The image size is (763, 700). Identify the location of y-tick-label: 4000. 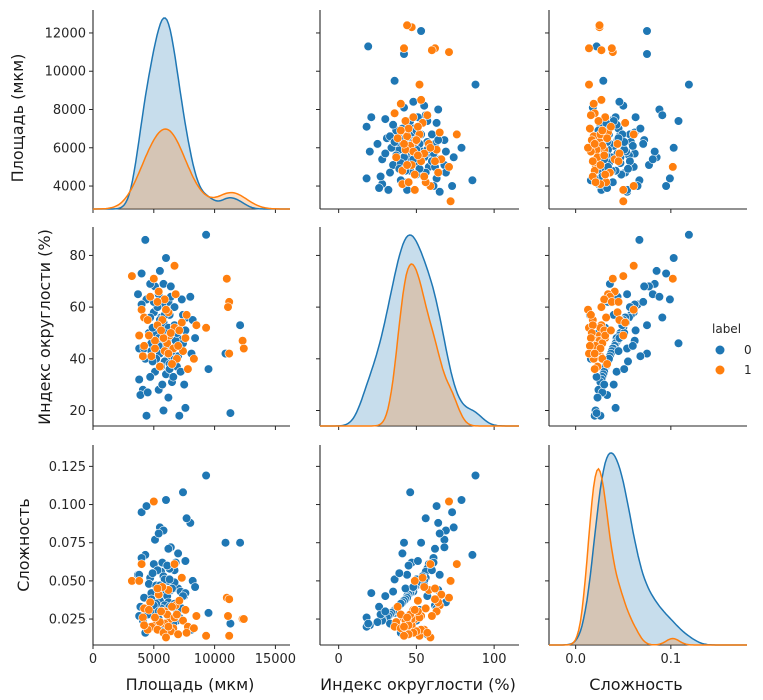
(69, 187).